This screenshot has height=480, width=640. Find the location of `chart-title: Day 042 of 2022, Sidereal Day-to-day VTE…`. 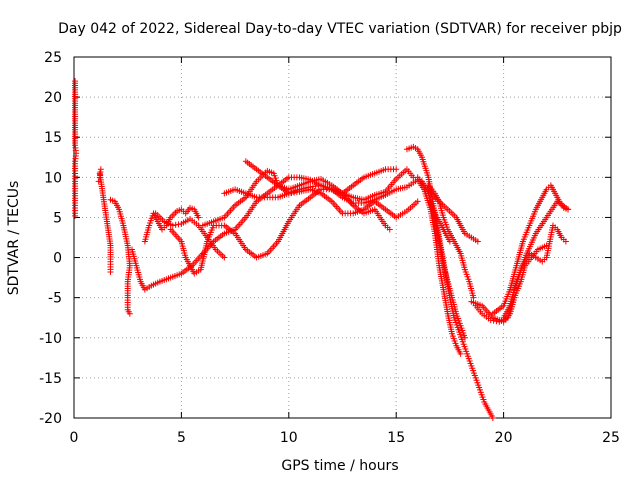

chart-title: Day 042 of 2022, Sidereal Day-to-day VTE… is located at coordinates (340, 29).